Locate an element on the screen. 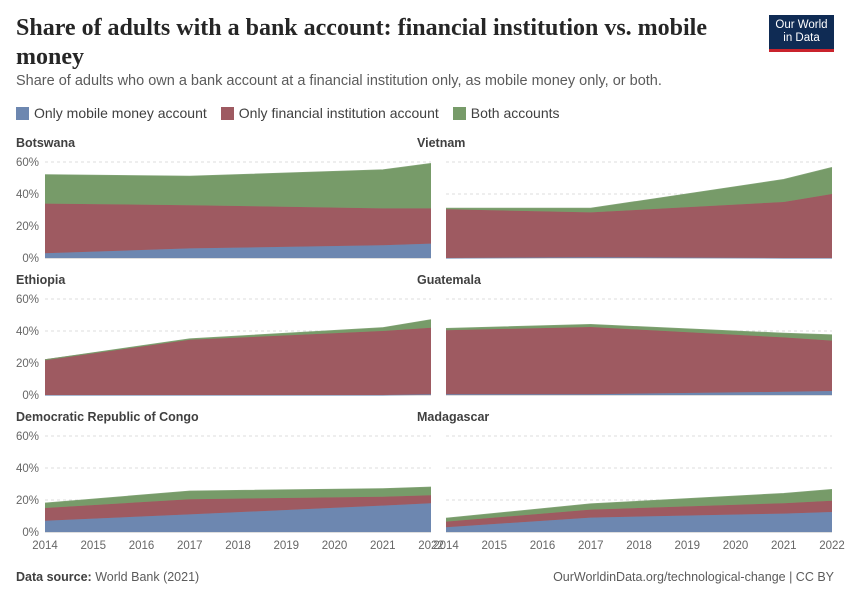 The height and width of the screenshot is (600, 850). panel-title-ethiopia: Ethiopia is located at coordinates (41, 280).